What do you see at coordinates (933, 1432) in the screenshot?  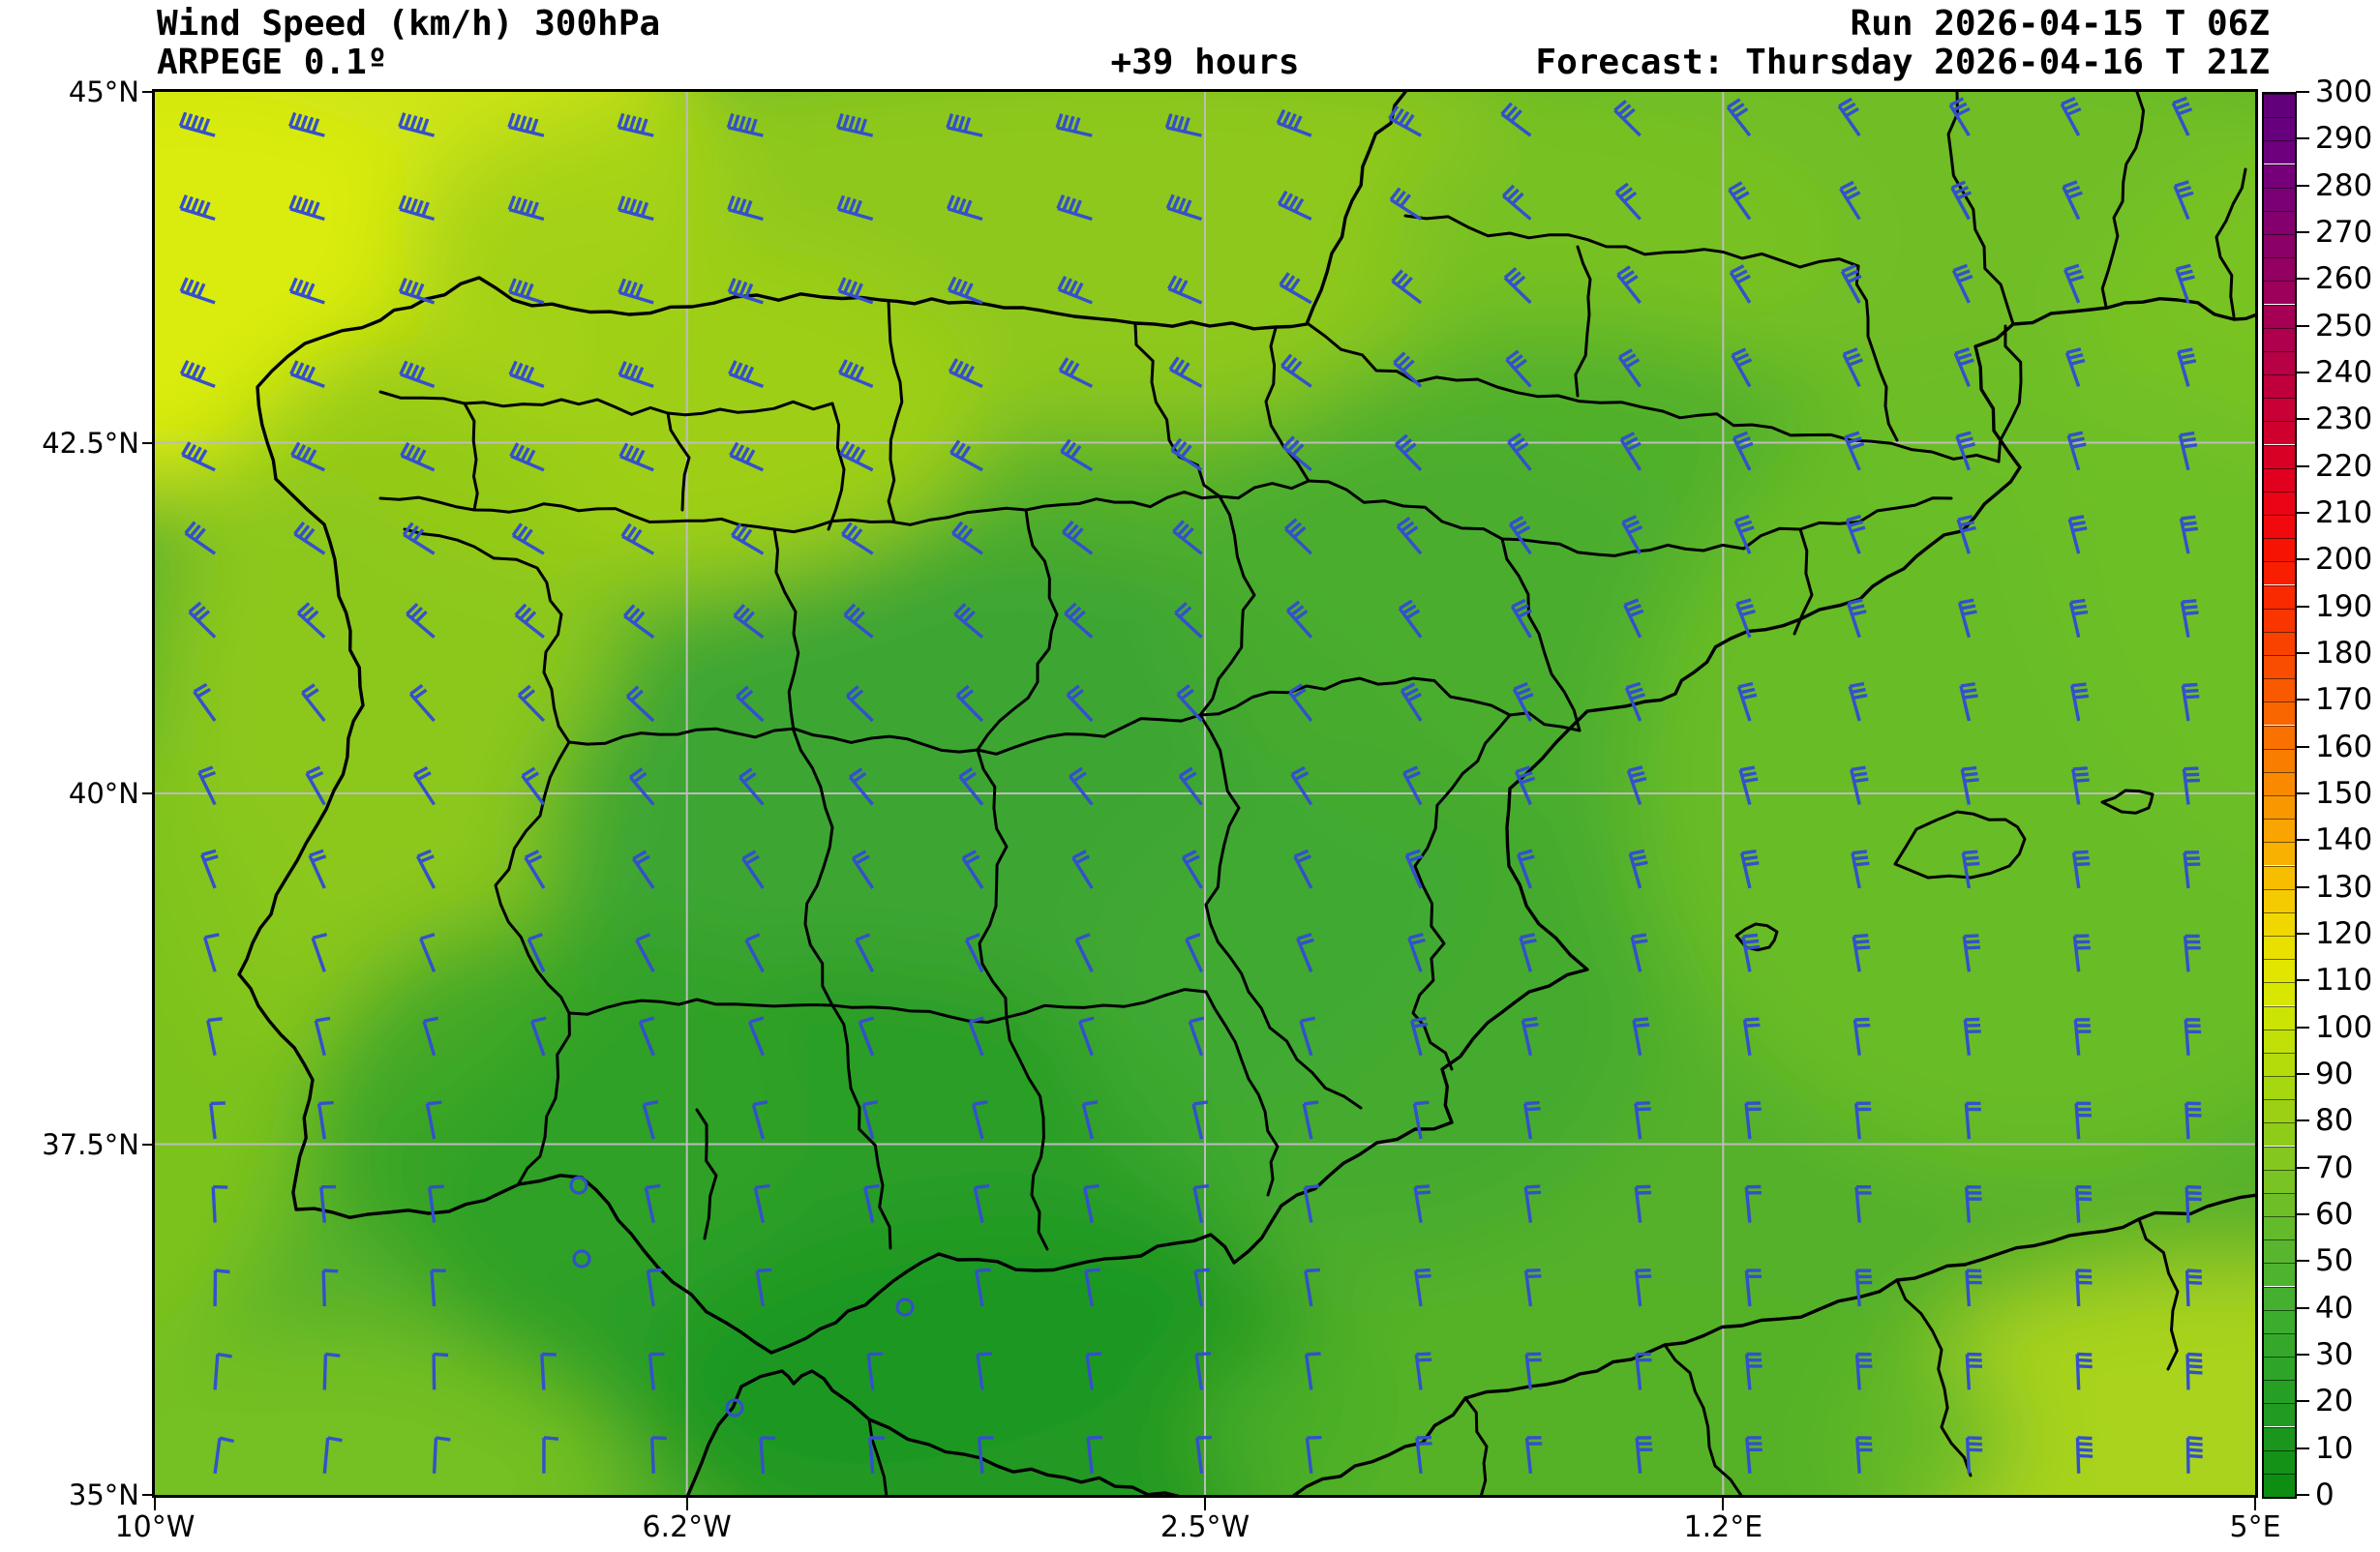 I see `coastline-path` at bounding box center [933, 1432].